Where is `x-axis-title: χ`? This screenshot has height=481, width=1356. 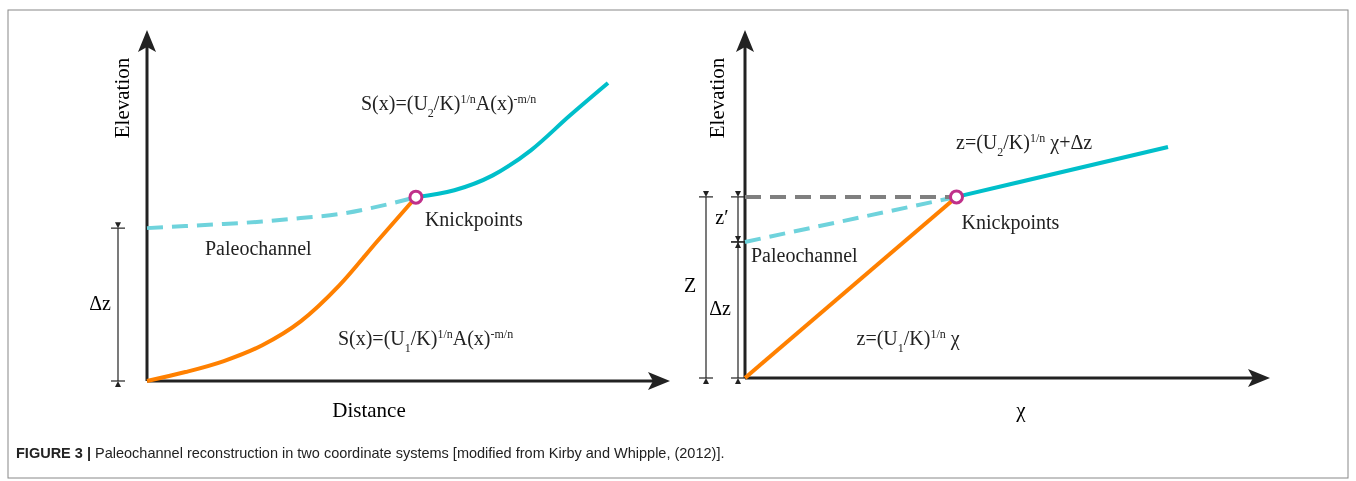 x-axis-title: χ is located at coordinates (1021, 410).